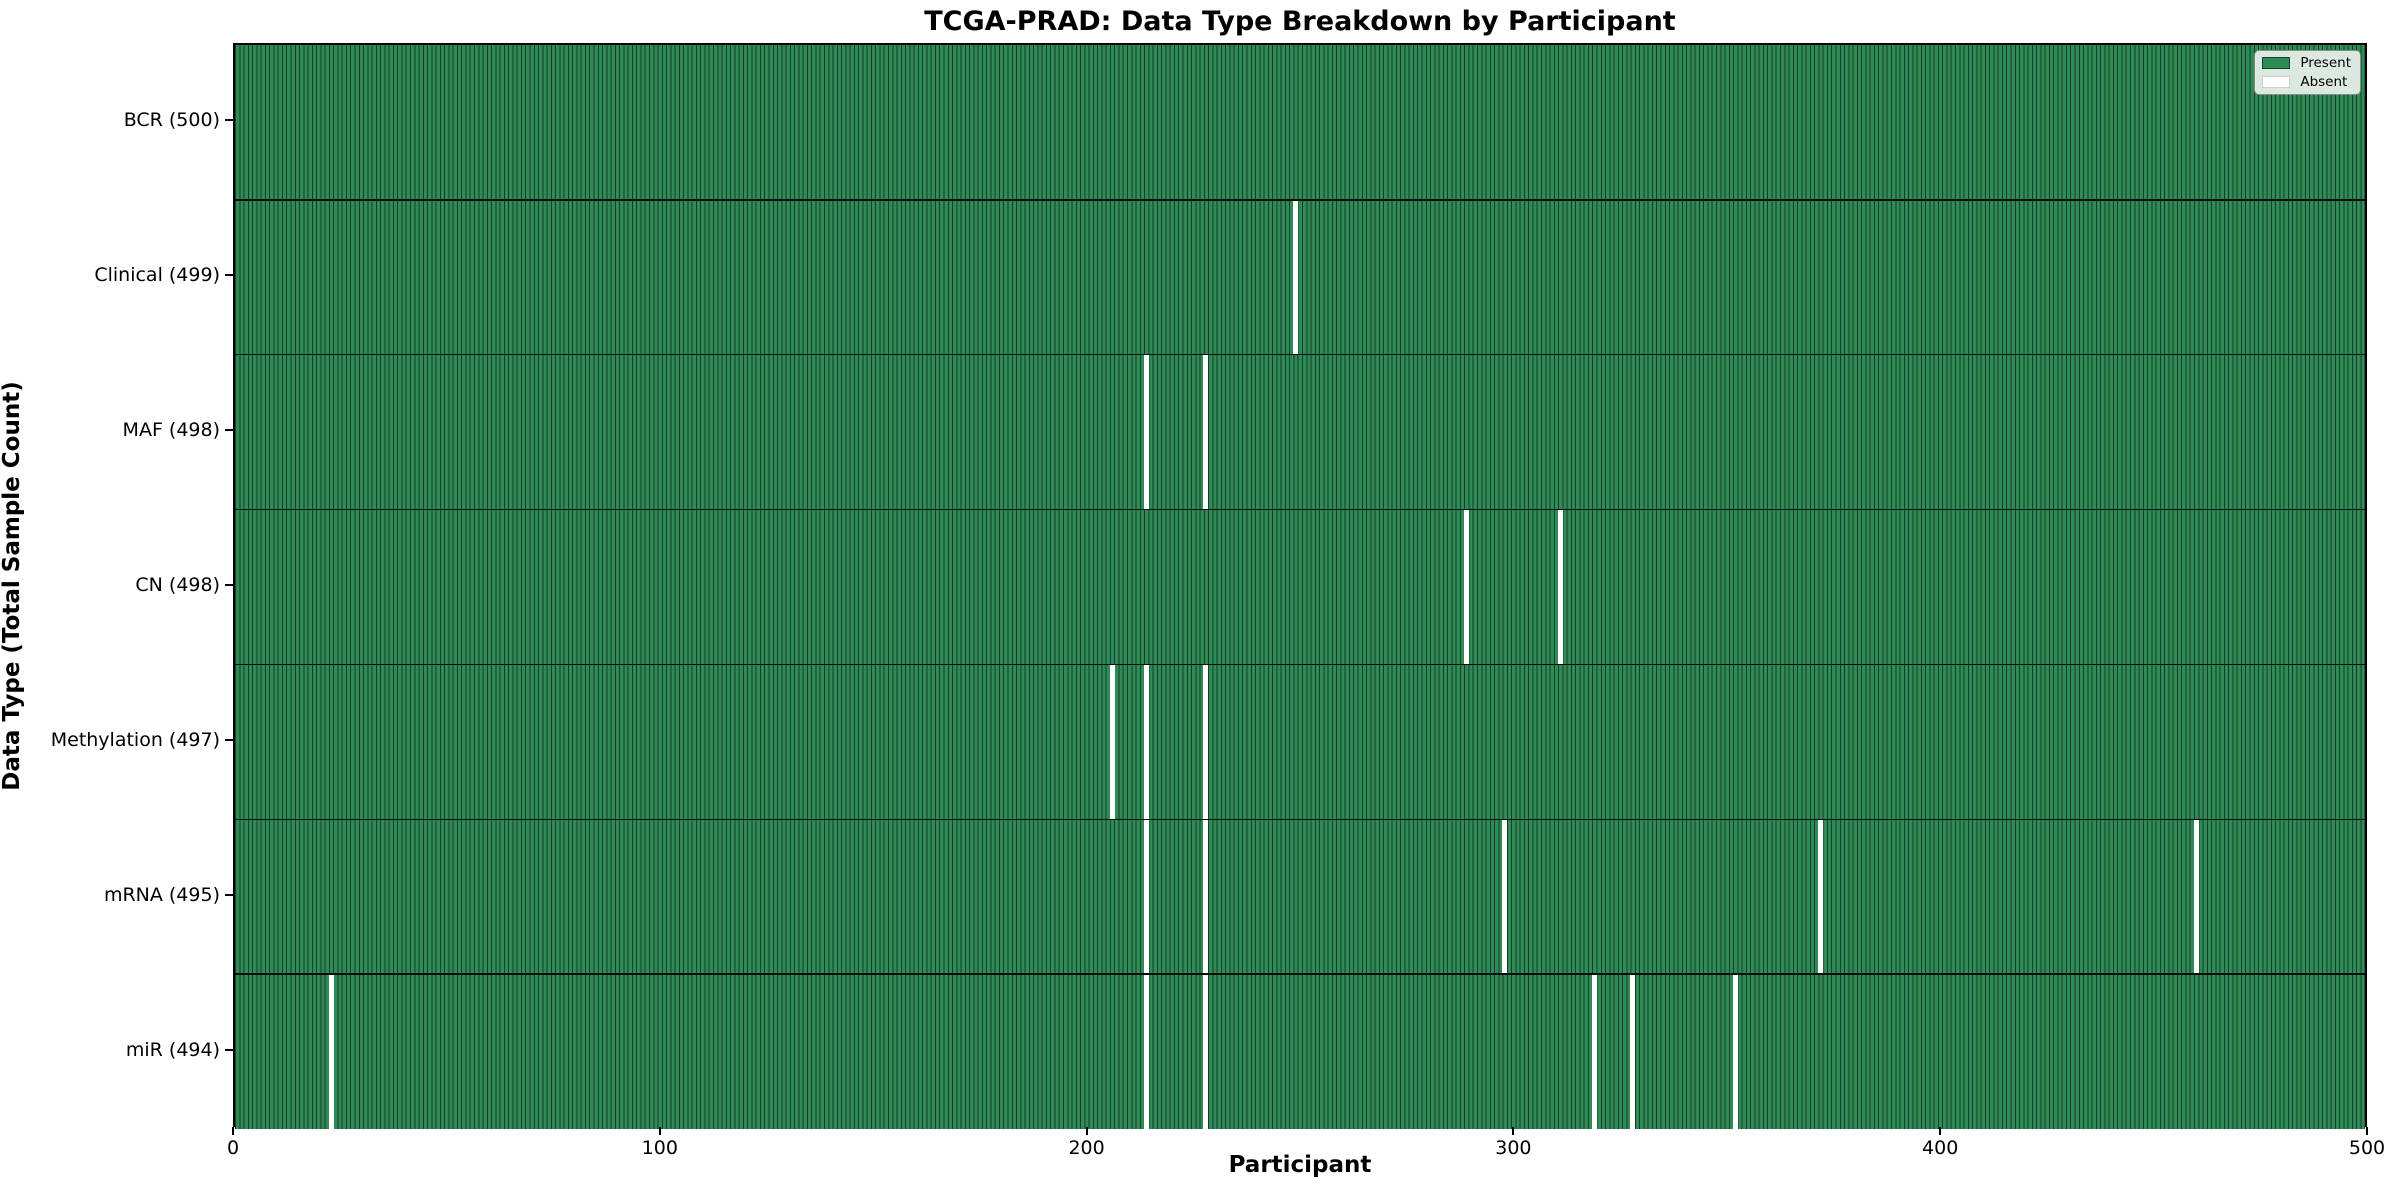 This screenshot has height=1200, width=2400. What do you see at coordinates (177, 585) in the screenshot?
I see `y-tick-label-cn: CN (498)` at bounding box center [177, 585].